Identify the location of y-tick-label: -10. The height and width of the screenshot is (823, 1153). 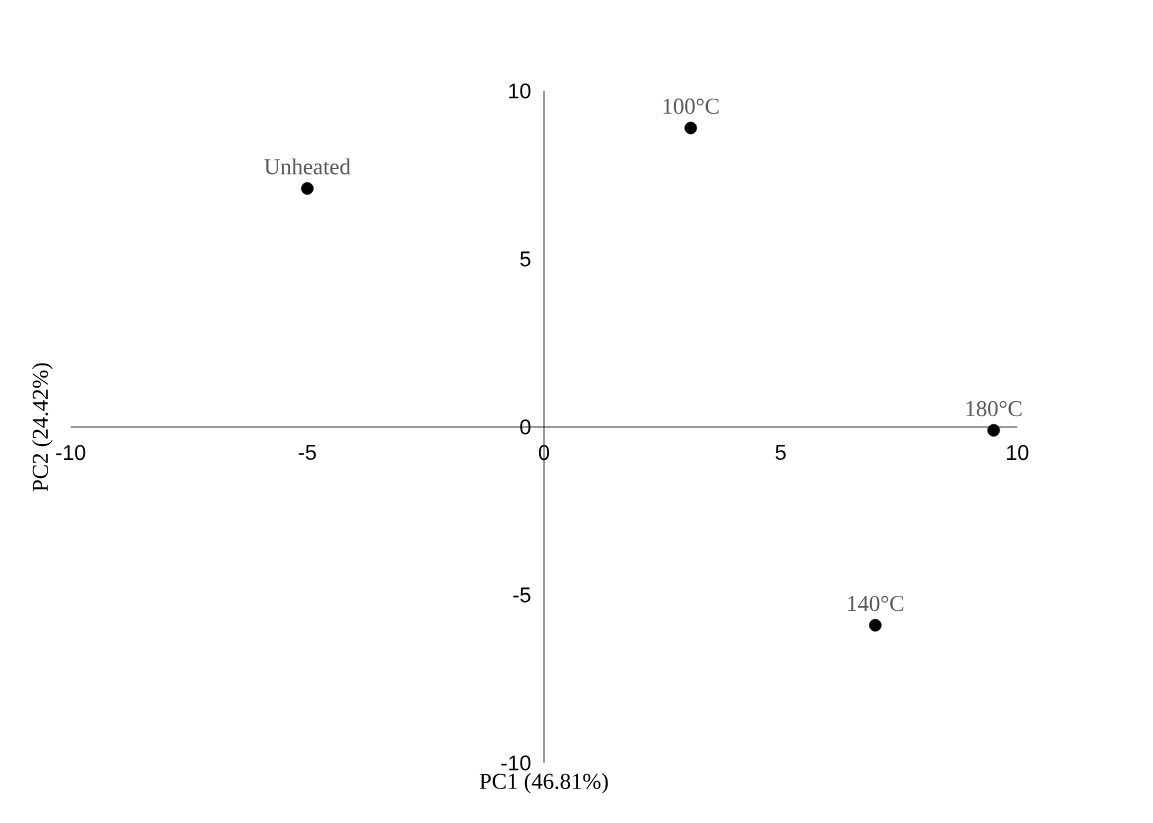
(516, 763).